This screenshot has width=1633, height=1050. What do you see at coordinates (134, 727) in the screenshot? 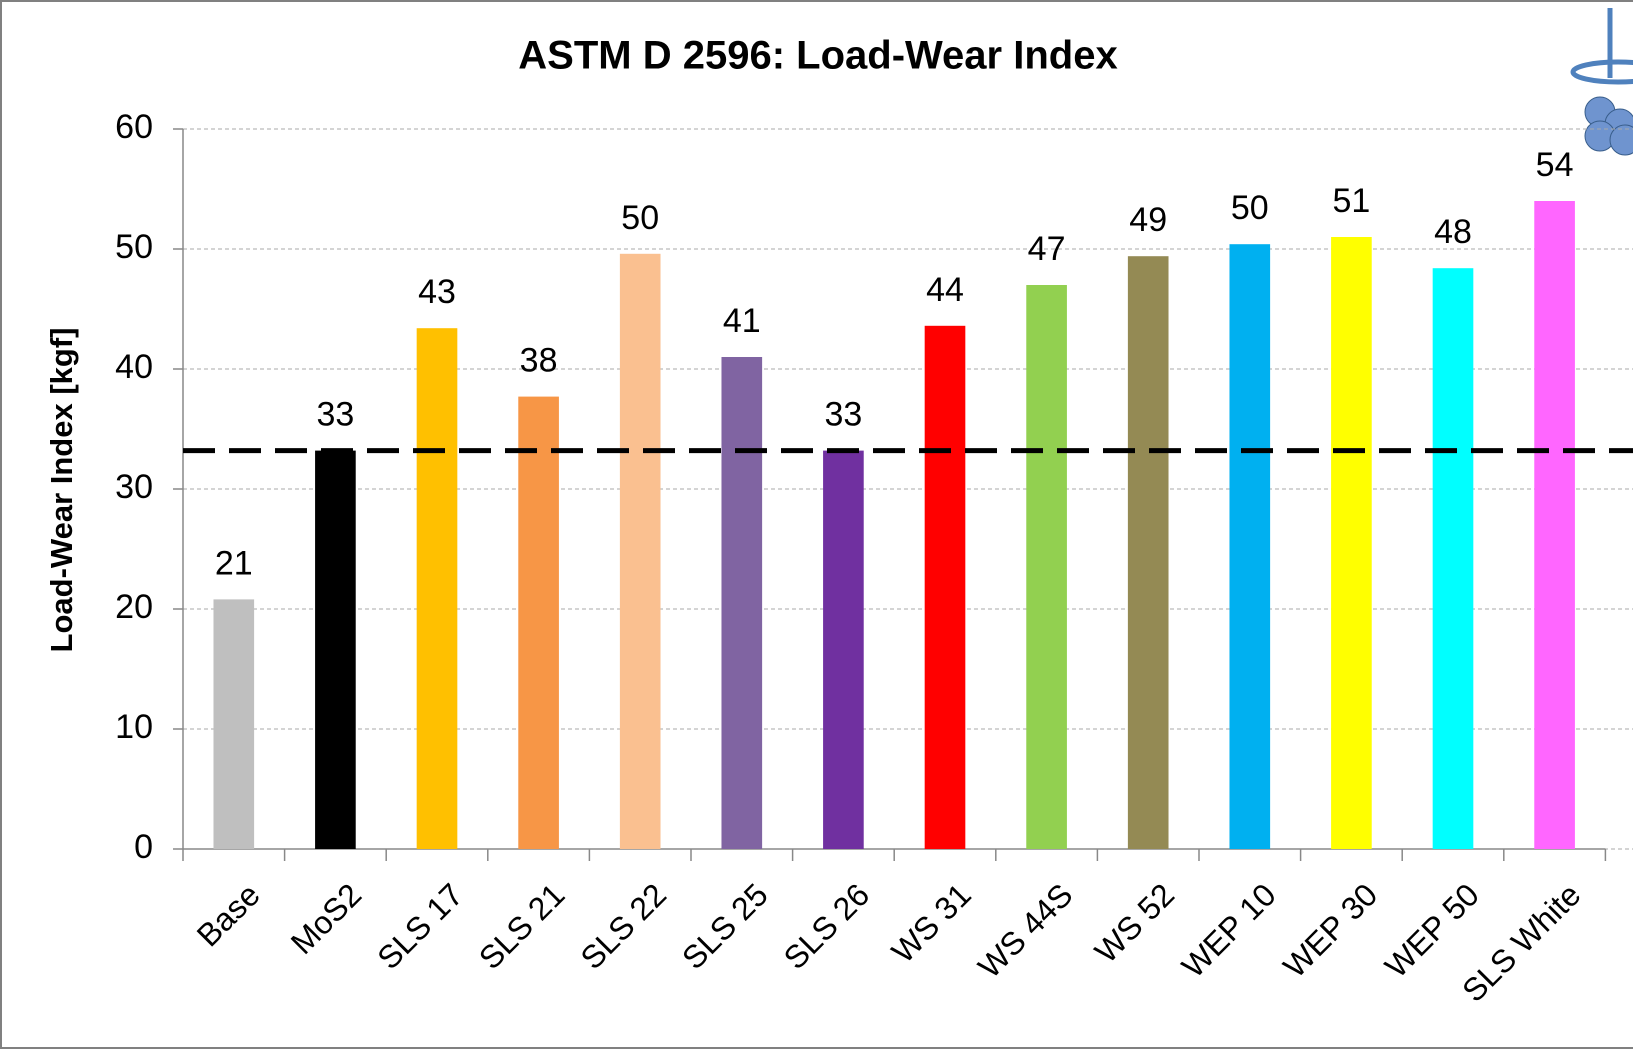
I see `y-tick-label: 10` at bounding box center [134, 727].